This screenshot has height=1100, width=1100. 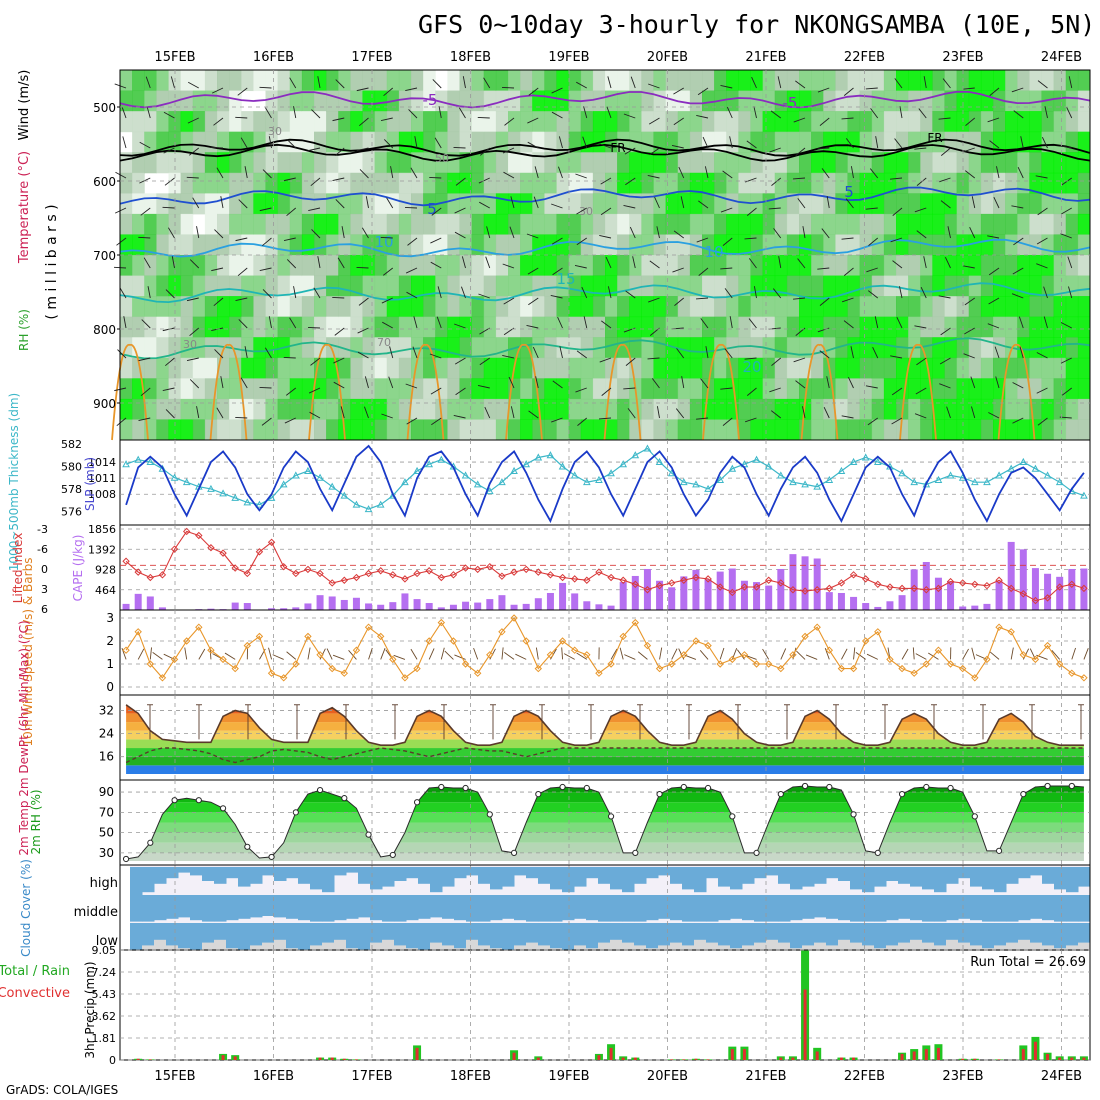 What do you see at coordinates (630, 657) in the screenshot?
I see `wind-barb-10m` at bounding box center [630, 657].